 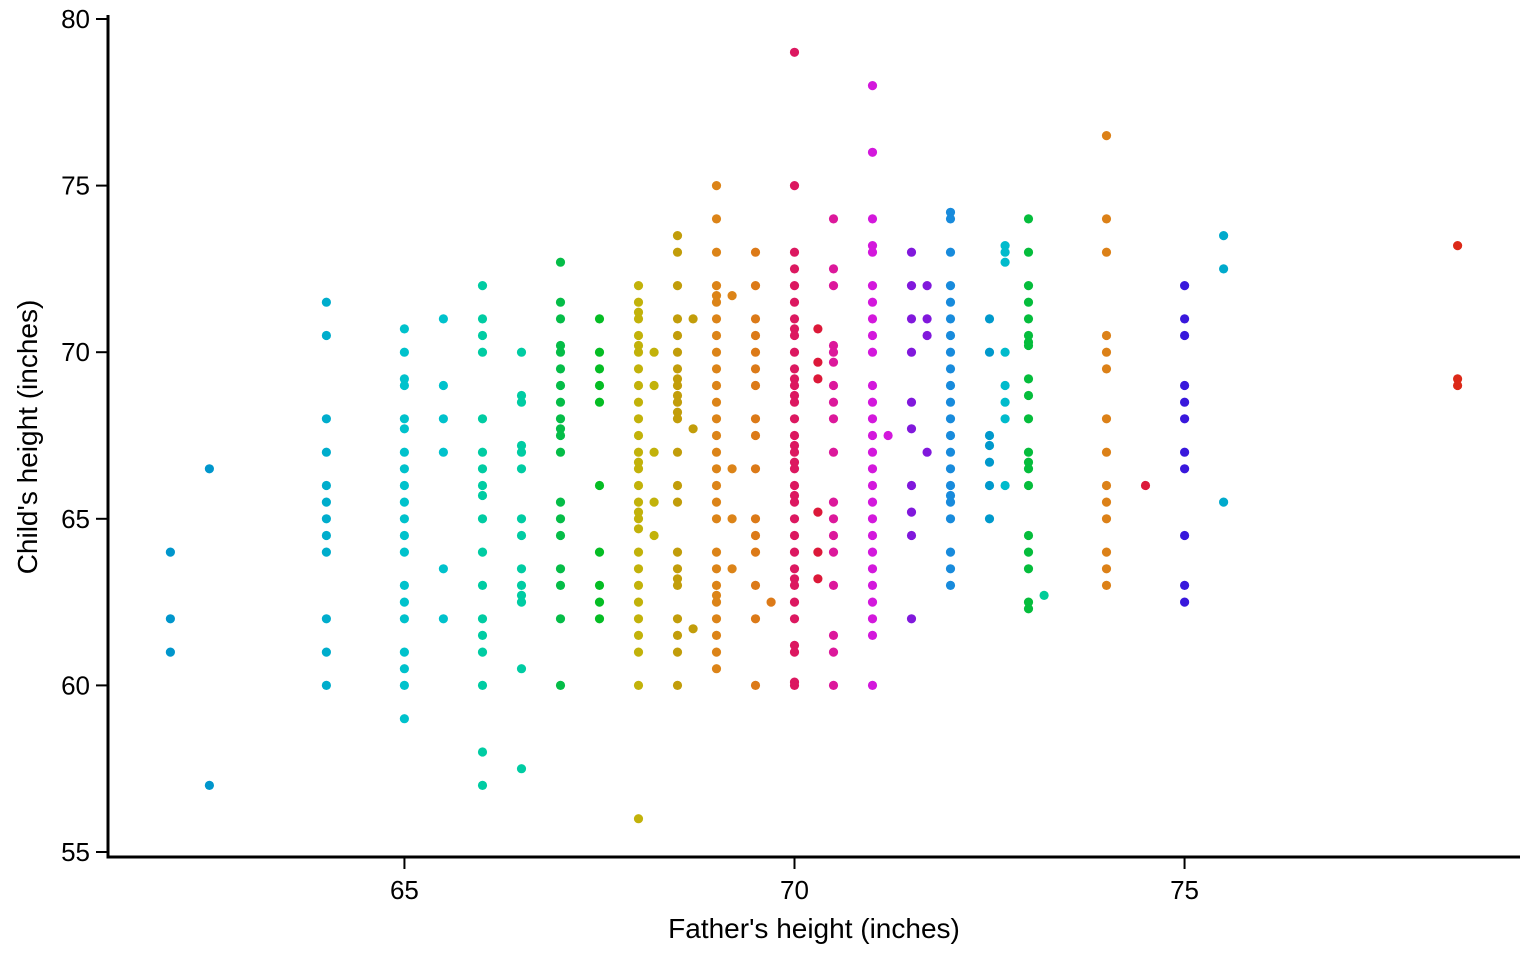 I want to click on y-tick-label: 60, so click(x=75, y=685).